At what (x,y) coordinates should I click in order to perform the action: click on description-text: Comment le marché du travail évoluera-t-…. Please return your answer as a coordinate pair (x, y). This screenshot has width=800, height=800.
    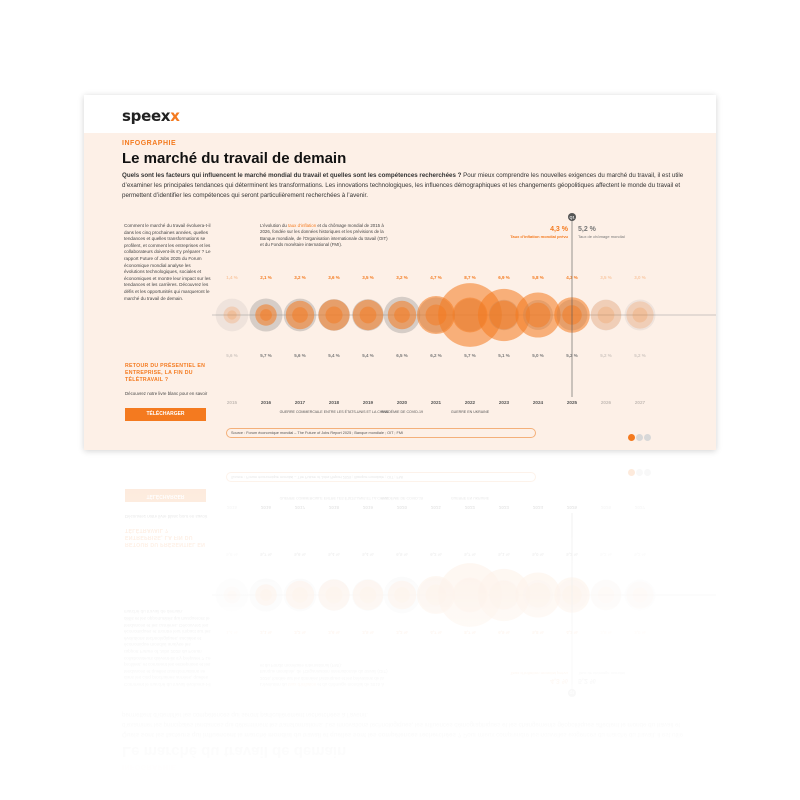
    Looking at the image, I should click on (167, 262).